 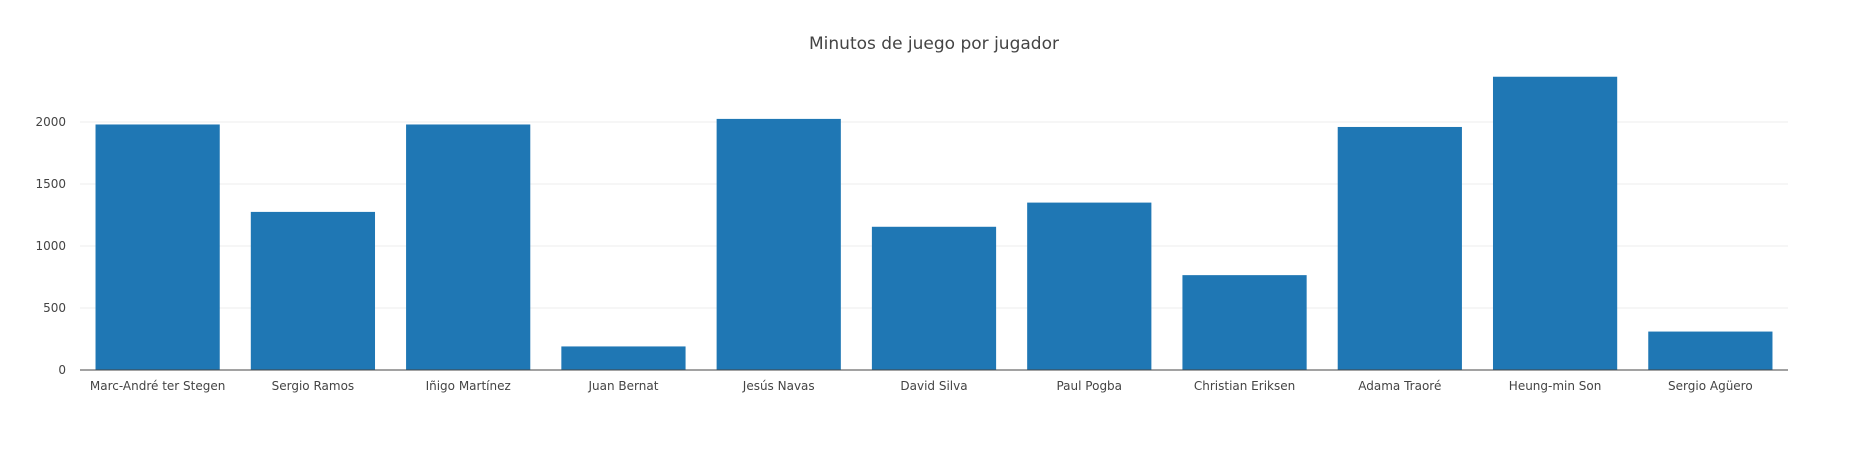 I want to click on x-tick-label: Sergio Agüero, so click(x=1710, y=386).